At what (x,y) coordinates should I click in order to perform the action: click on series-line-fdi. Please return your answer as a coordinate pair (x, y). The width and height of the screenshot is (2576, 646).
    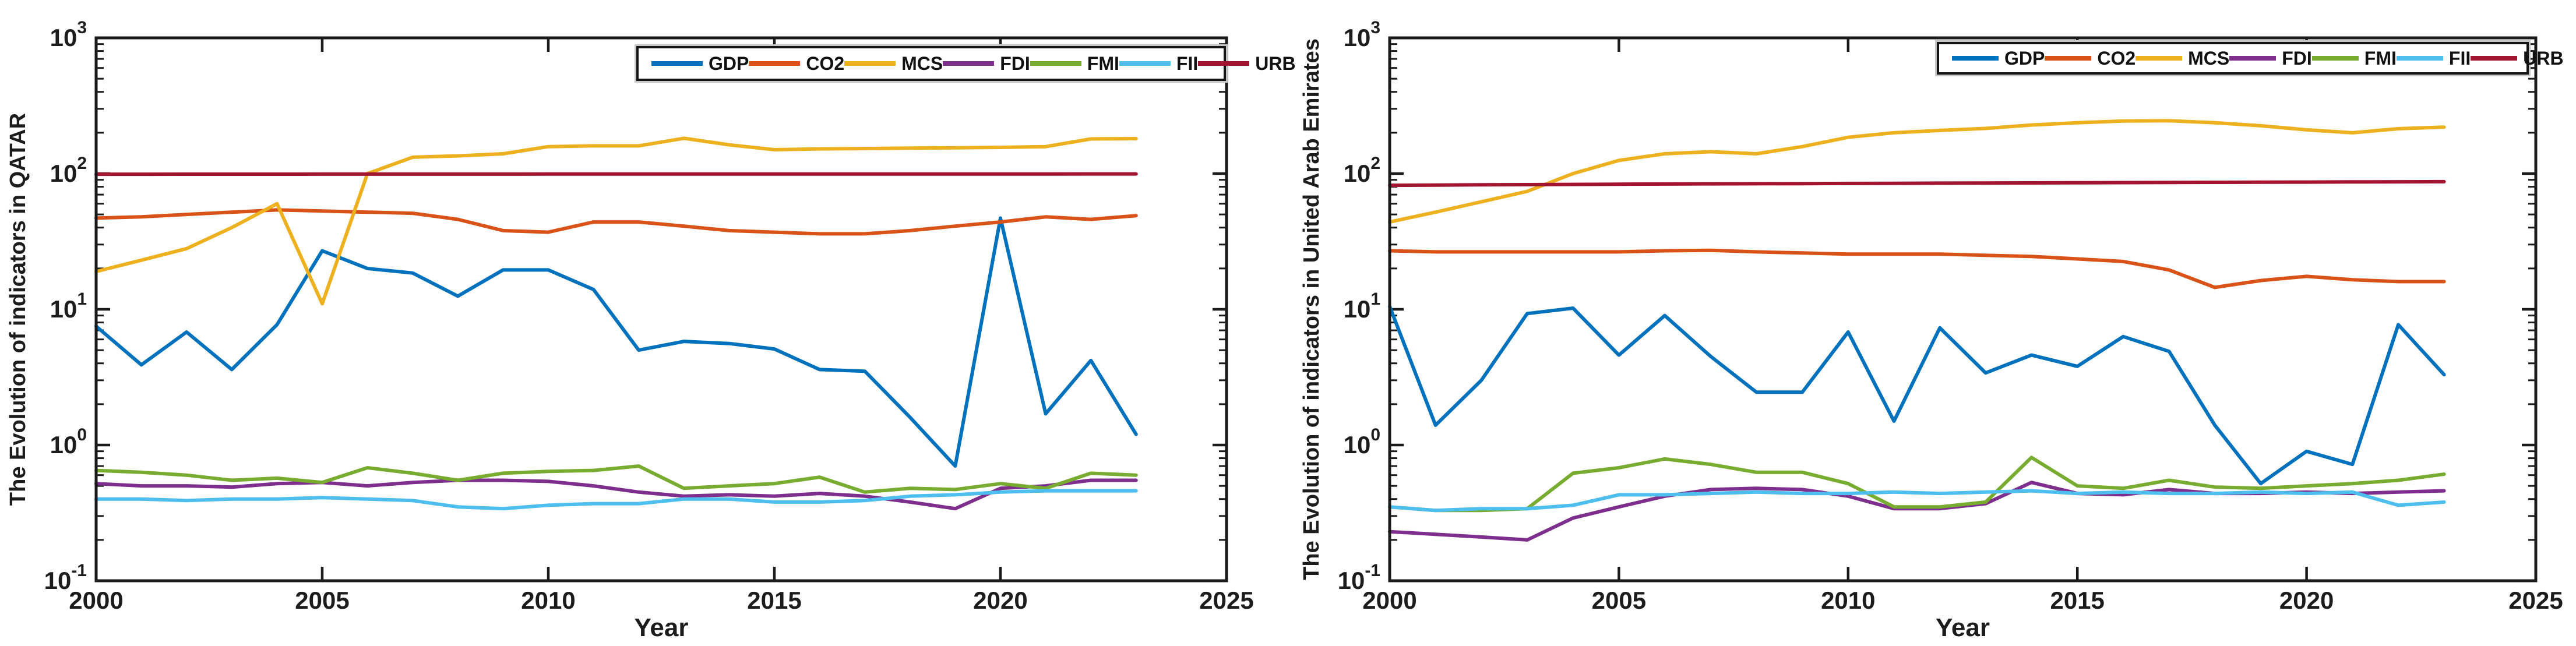
    Looking at the image, I should click on (616, 495).